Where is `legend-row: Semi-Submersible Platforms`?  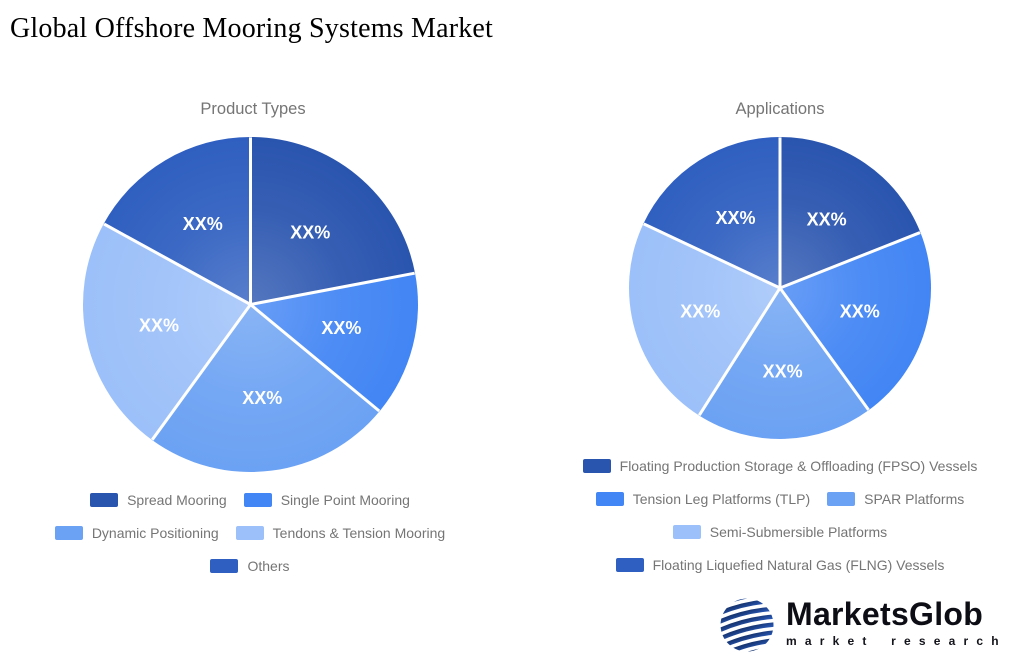 legend-row: Semi-Submersible Platforms is located at coordinates (780, 531).